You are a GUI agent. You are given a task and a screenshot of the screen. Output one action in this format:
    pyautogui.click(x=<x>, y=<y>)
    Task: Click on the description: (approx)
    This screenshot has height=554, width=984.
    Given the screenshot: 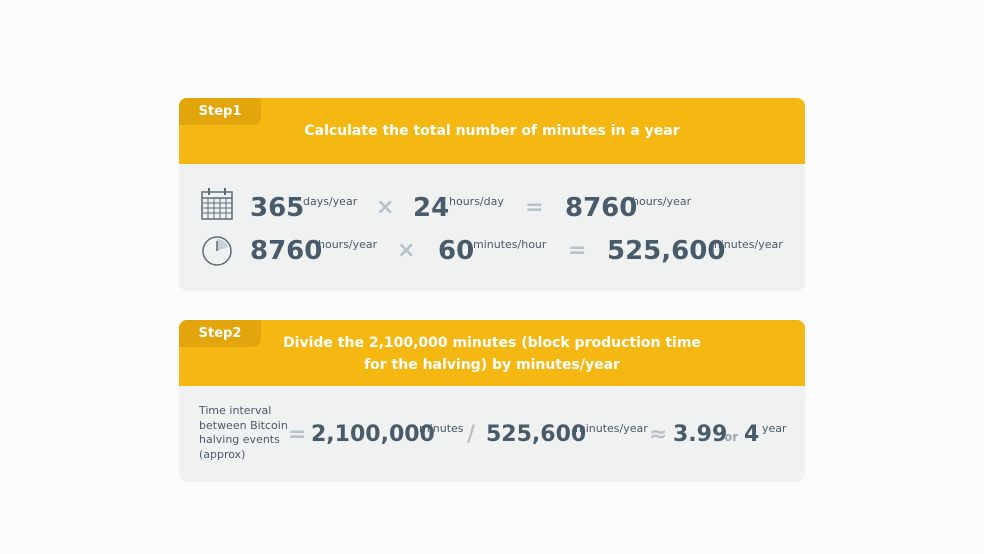 What is the action you would take?
    pyautogui.click(x=222, y=454)
    